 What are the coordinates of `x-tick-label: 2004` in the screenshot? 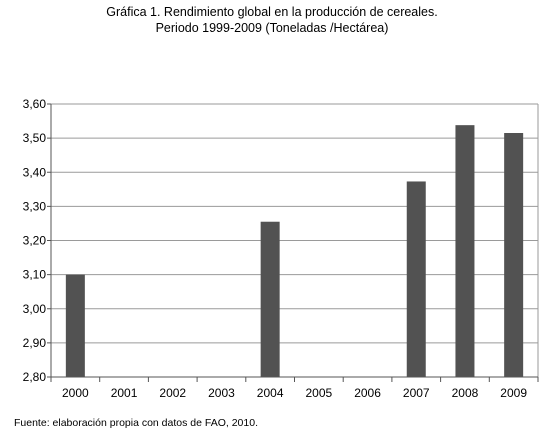 It's located at (270, 393).